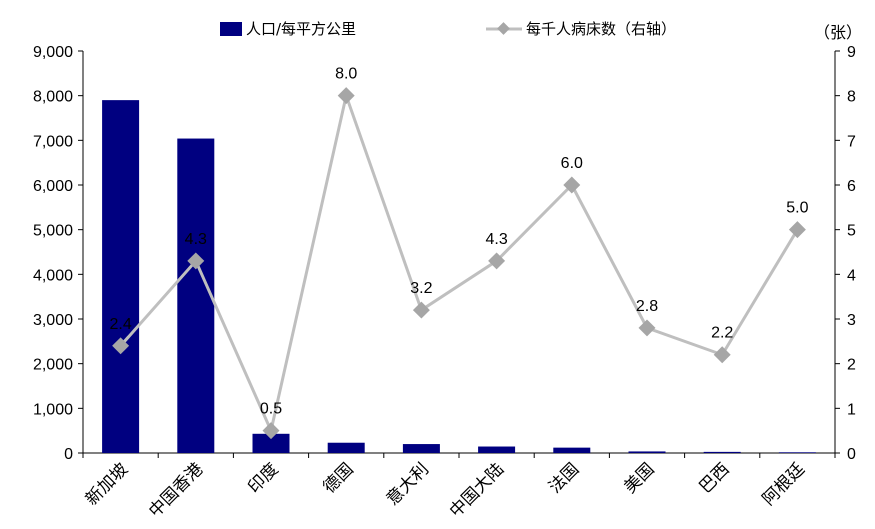  Describe the element at coordinates (53, 365) in the screenshot. I see `left-tick-label: 2,000` at that location.